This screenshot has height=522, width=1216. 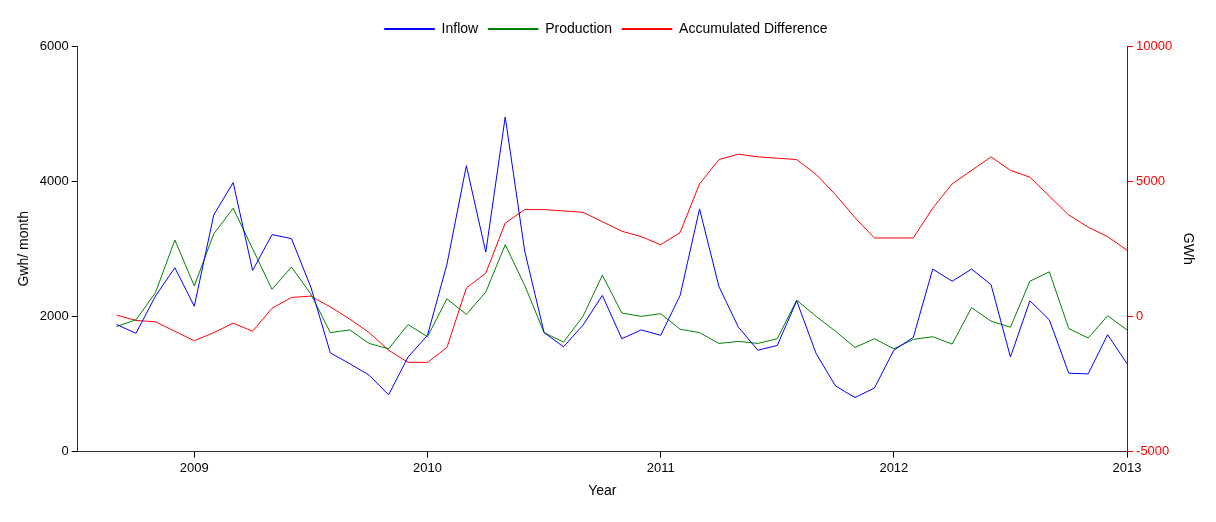 What do you see at coordinates (1140, 315) in the screenshot?
I see `y2-tick-label: 0` at bounding box center [1140, 315].